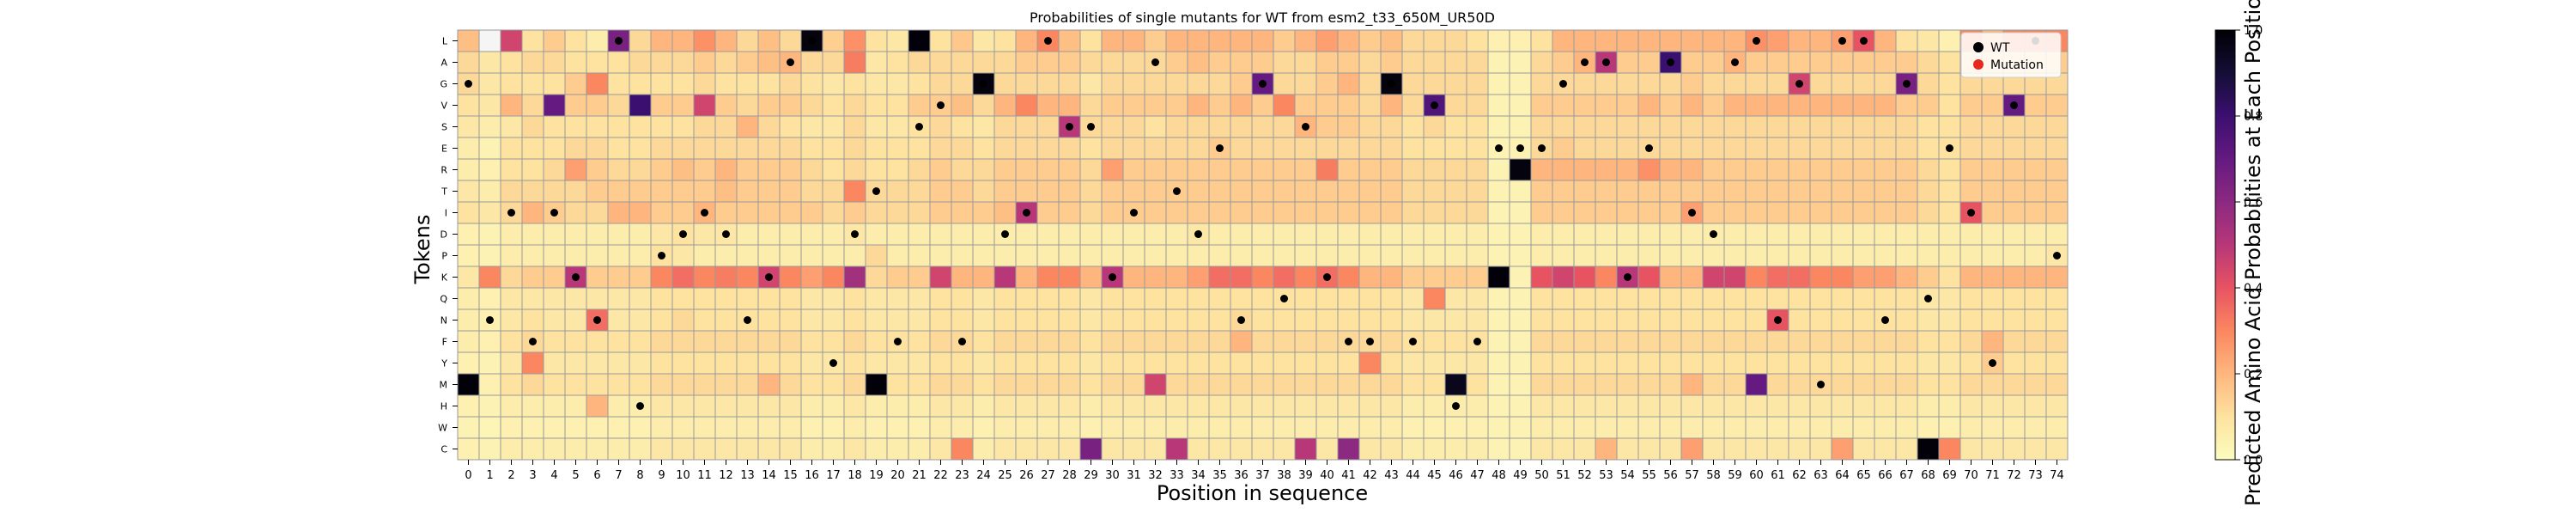 This screenshot has height=519, width=2576. Describe the element at coordinates (2014, 475) in the screenshot. I see `x-tick-label: 72` at that location.